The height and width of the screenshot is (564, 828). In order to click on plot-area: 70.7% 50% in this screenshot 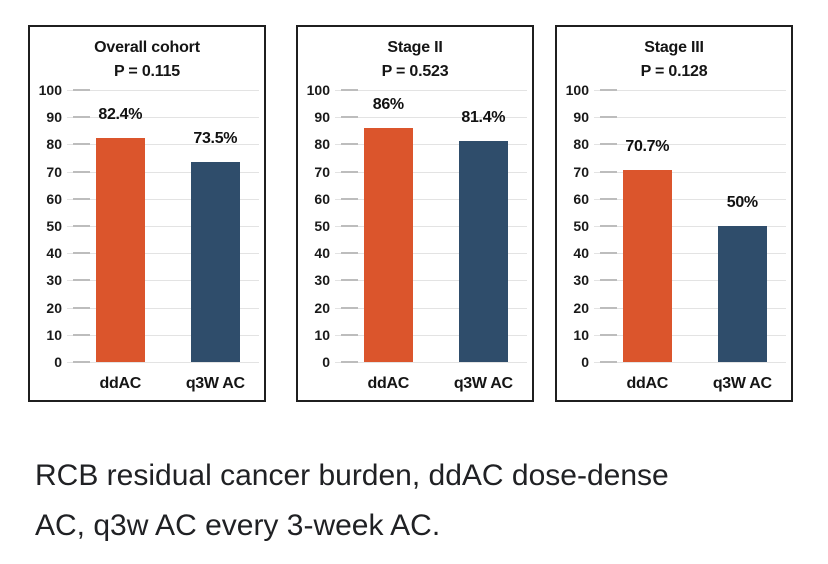, I will do `click(690, 226)`.